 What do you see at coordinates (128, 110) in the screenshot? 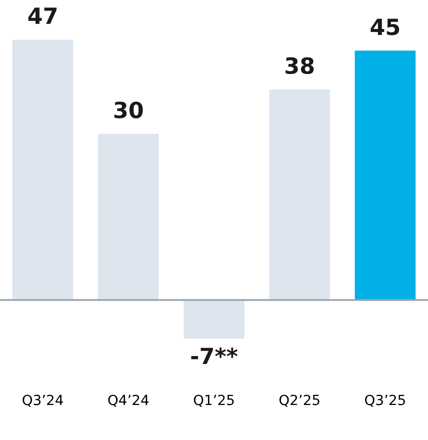
I see `data-label: 30` at bounding box center [128, 110].